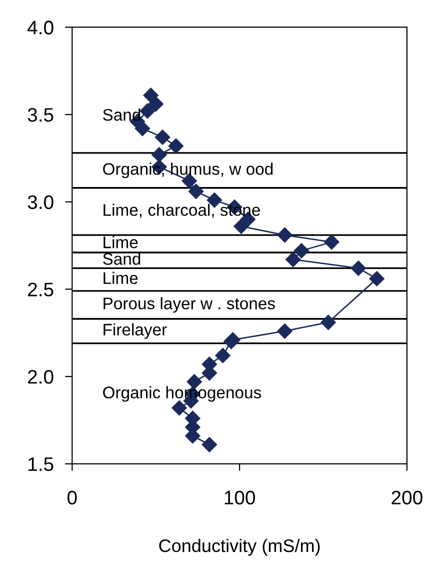 This screenshot has height=567, width=432. What do you see at coordinates (72, 497) in the screenshot?
I see `x-tick-label: 0` at bounding box center [72, 497].